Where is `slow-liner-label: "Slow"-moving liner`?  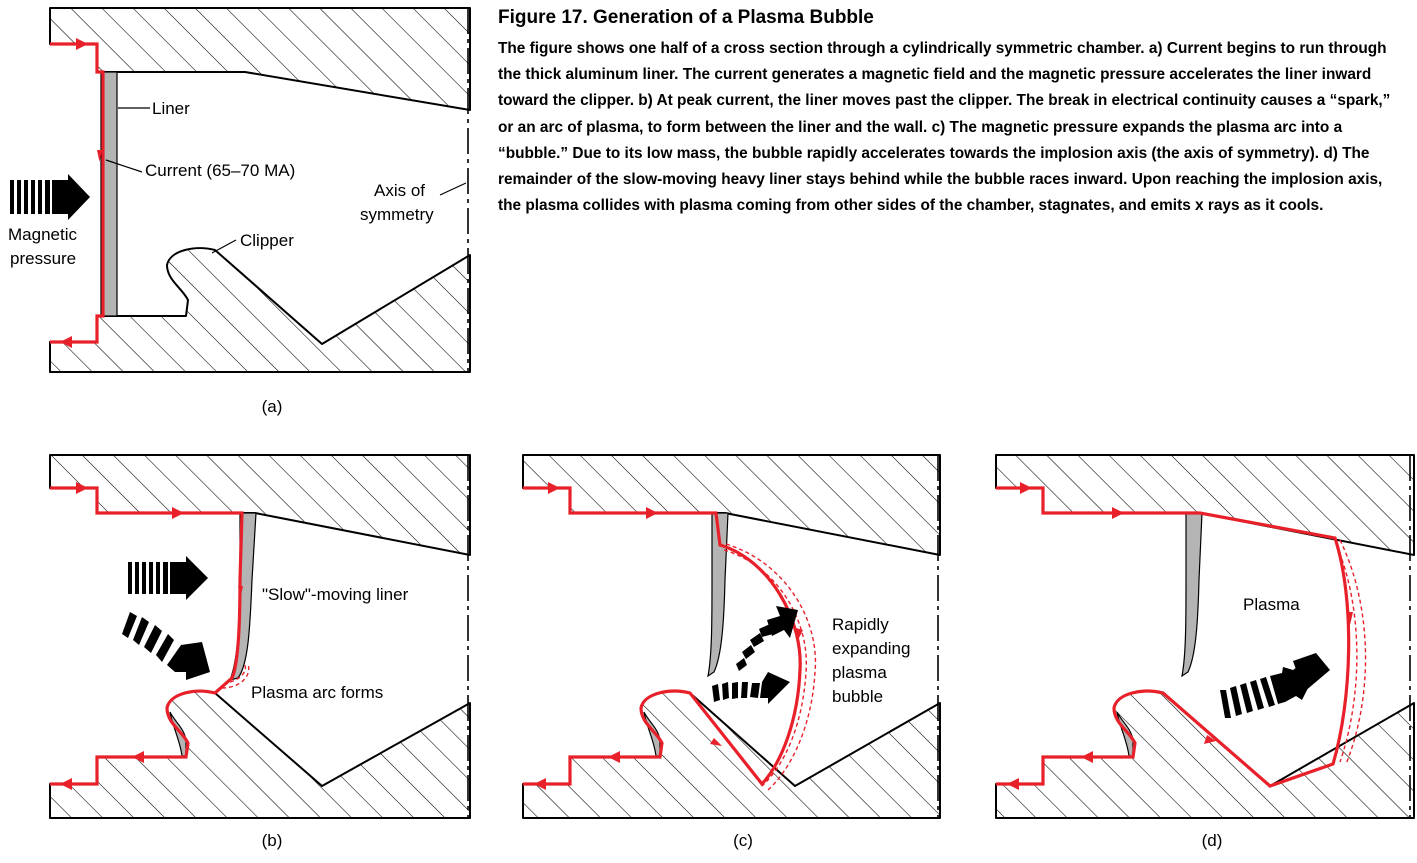 slow-liner-label: "Slow"-moving liner is located at coordinates (335, 594).